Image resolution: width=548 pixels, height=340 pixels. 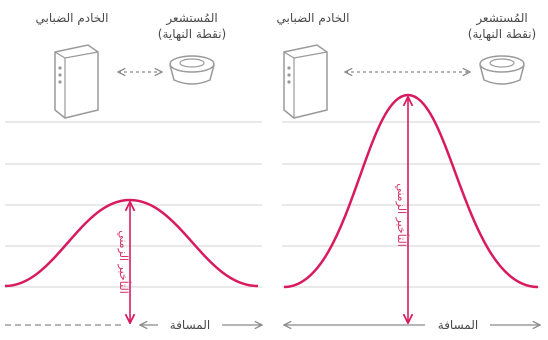 What do you see at coordinates (72, 18) in the screenshot?
I see `left-server-label: الخادم الضبابي` at bounding box center [72, 18].